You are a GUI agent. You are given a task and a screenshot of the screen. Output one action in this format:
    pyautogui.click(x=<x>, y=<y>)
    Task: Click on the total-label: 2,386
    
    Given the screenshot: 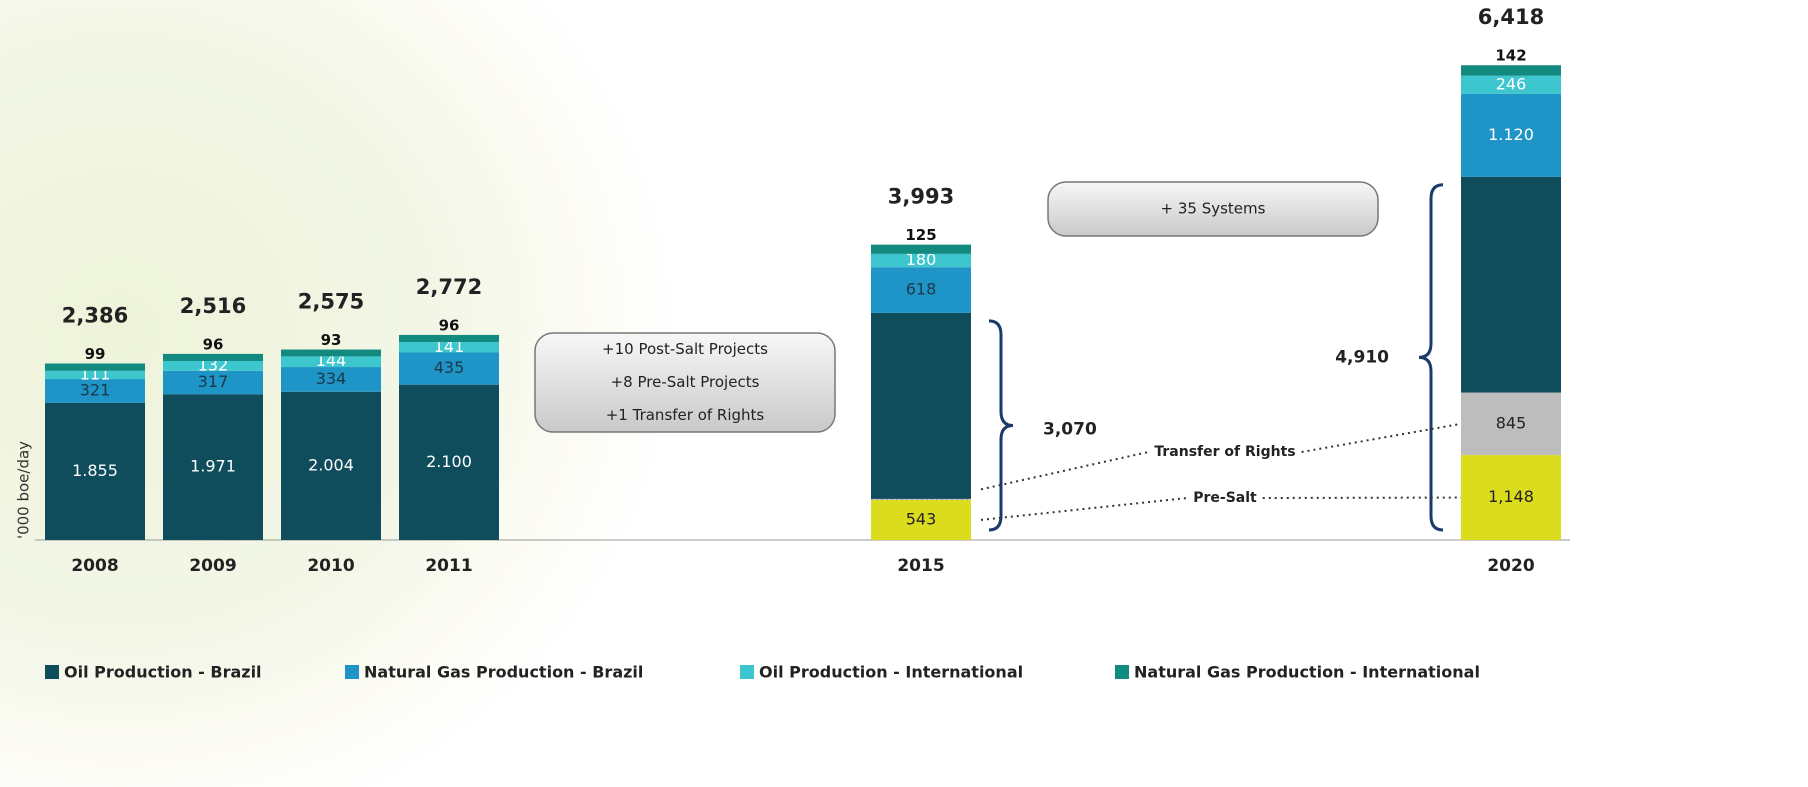 What is the action you would take?
    pyautogui.click(x=95, y=316)
    